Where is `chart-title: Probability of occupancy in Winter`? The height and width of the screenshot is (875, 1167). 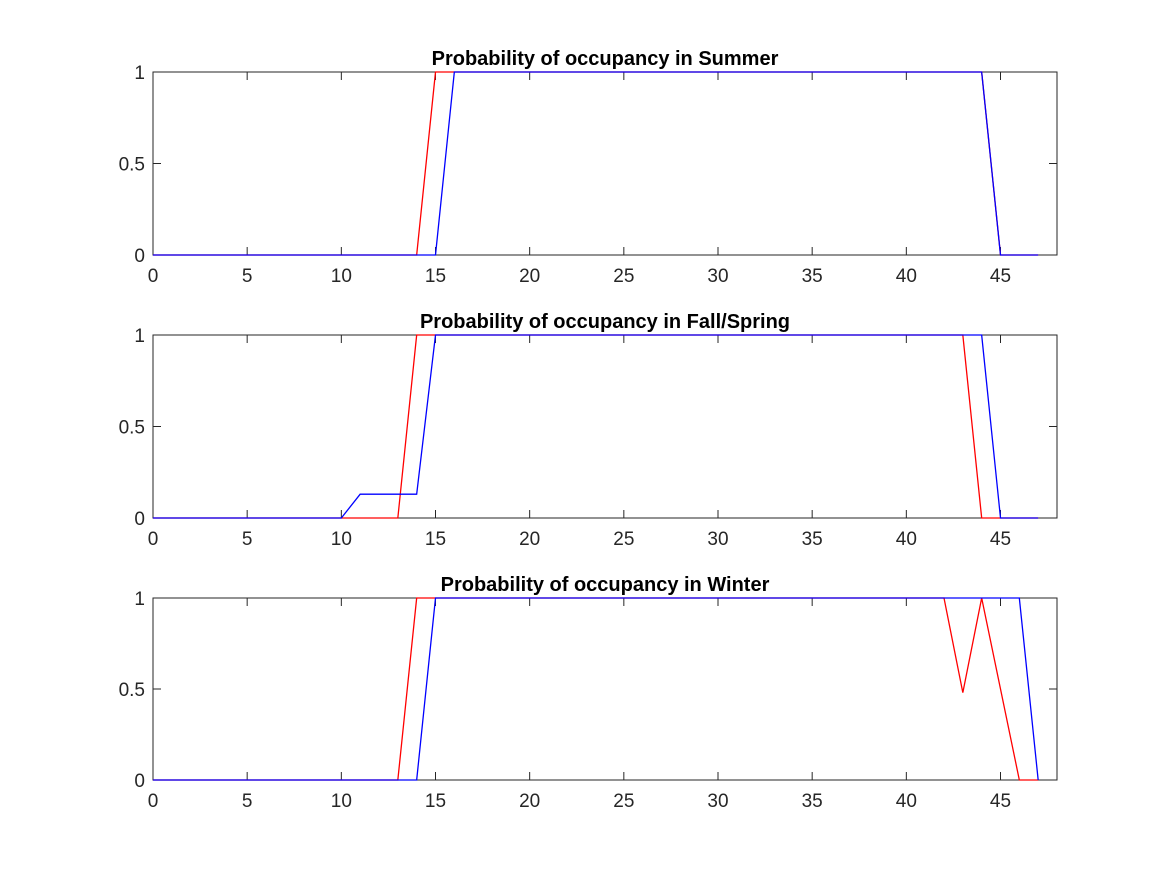 chart-title: Probability of occupancy in Winter is located at coordinates (605, 585).